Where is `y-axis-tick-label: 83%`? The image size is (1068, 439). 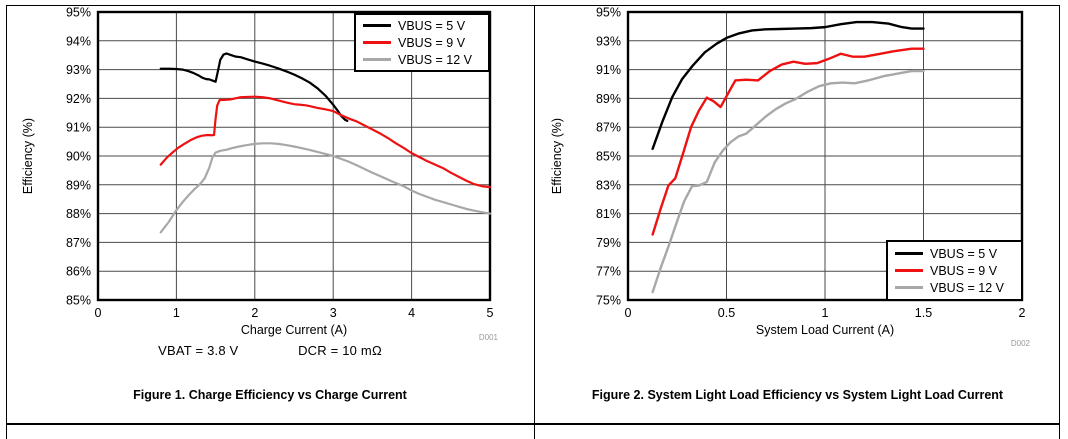
y-axis-tick-label: 83% is located at coordinates (608, 185).